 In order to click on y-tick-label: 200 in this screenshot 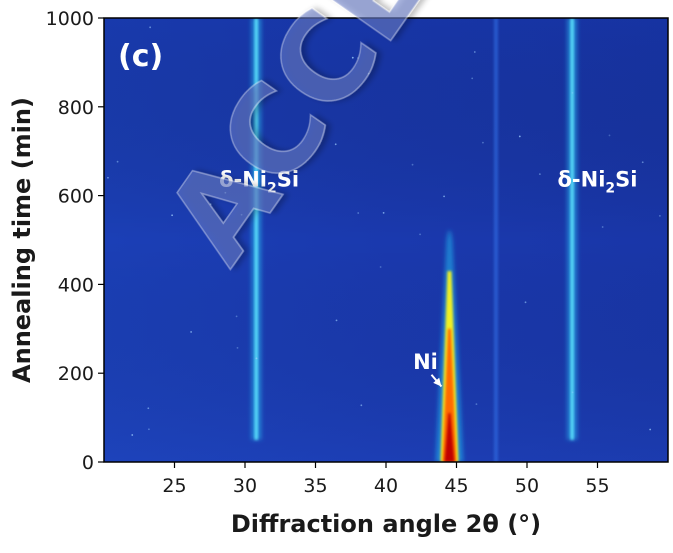, I will do `click(76, 374)`.